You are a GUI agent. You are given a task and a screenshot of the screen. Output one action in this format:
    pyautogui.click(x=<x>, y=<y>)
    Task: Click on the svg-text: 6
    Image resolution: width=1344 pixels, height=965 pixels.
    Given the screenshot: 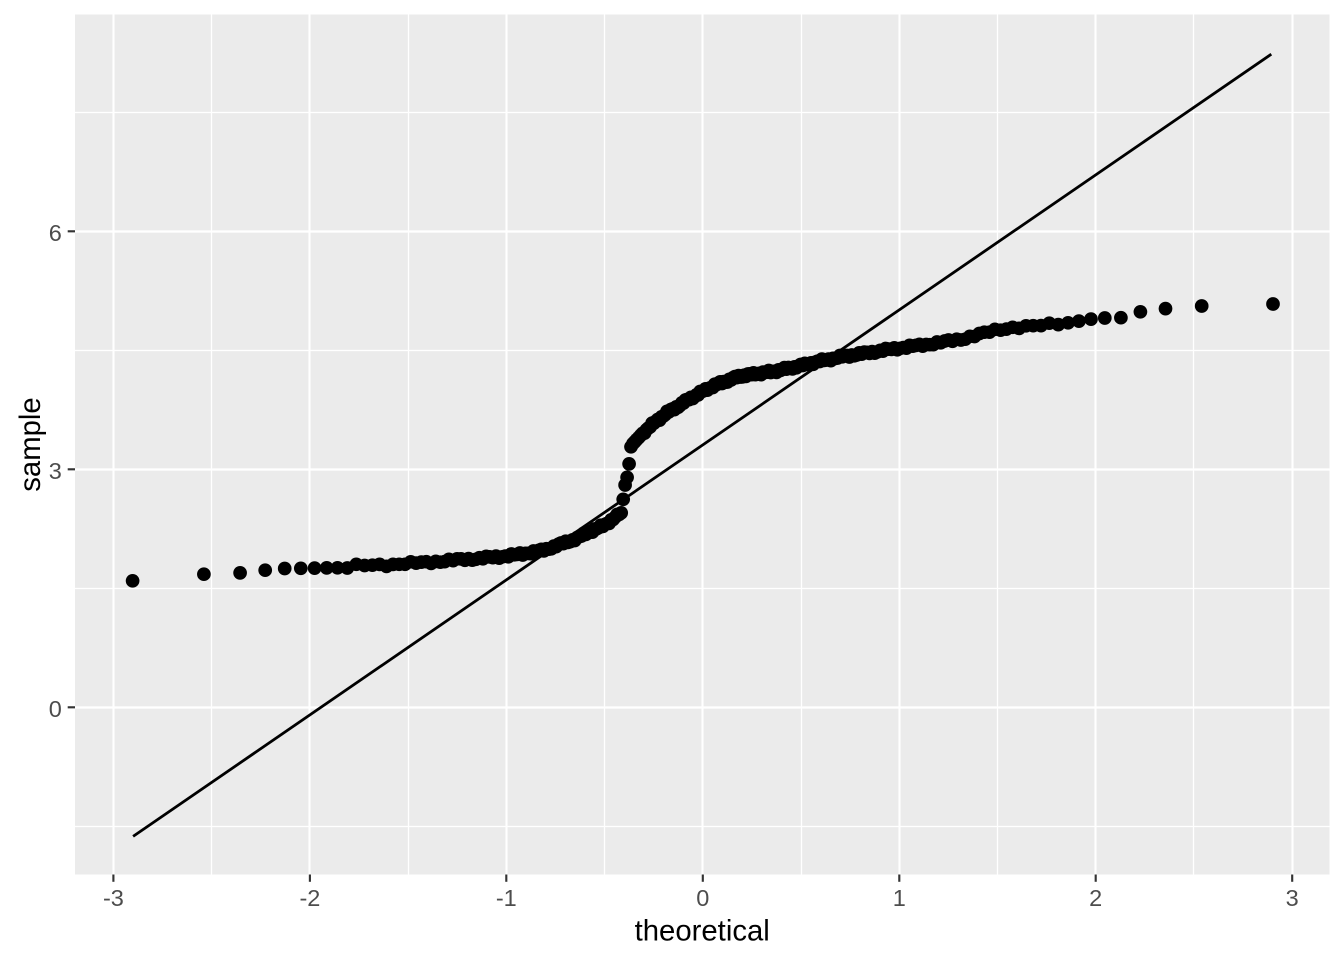 What is the action you would take?
    pyautogui.click(x=55, y=233)
    